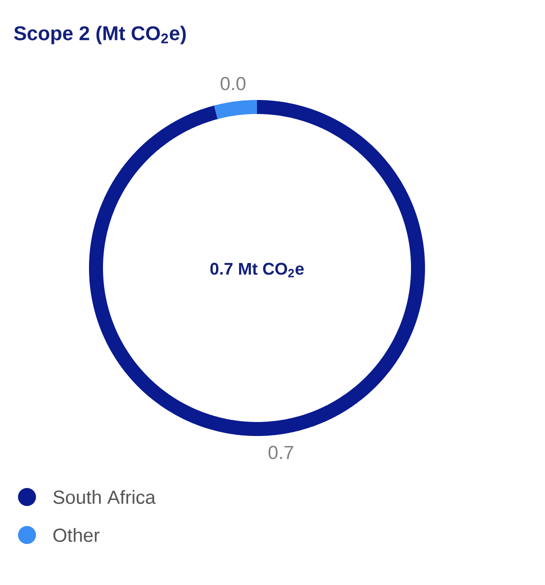 This screenshot has width=545, height=585. Describe the element at coordinates (104, 497) in the screenshot. I see `legend-label: South Africa` at that location.